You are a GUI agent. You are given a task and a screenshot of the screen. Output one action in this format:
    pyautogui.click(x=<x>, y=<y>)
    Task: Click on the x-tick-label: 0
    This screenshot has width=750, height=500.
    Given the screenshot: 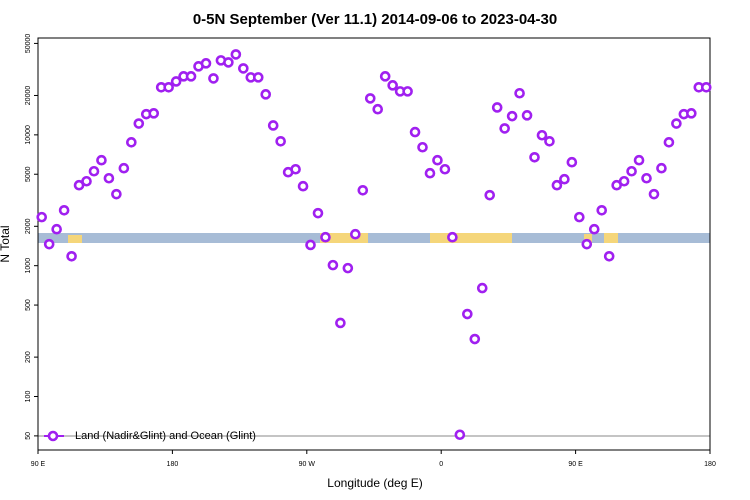 What is the action you would take?
    pyautogui.click(x=441, y=464)
    